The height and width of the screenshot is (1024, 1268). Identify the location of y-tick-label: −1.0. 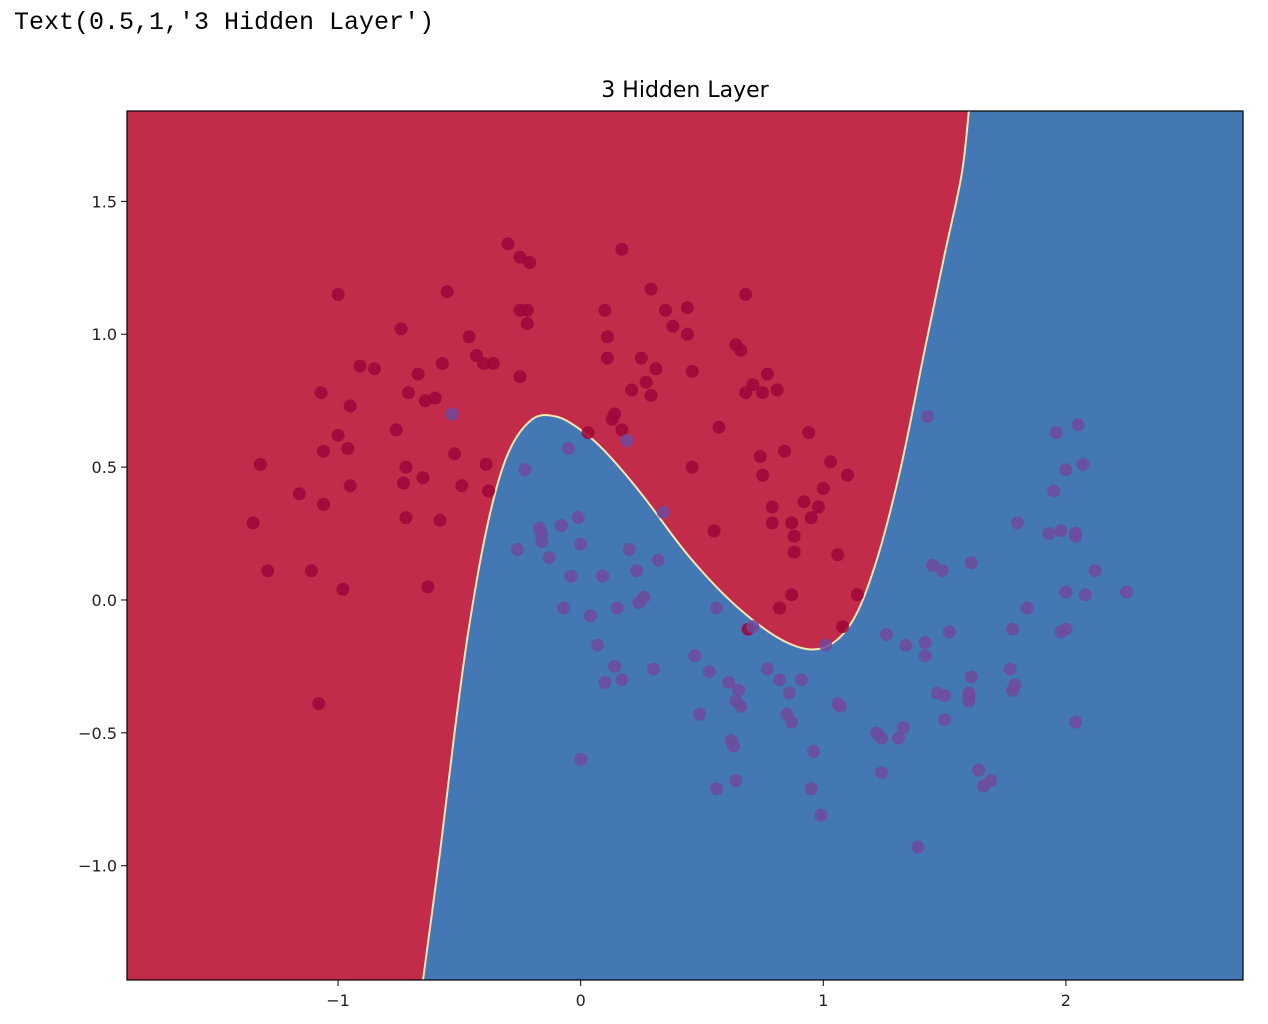
(97, 866).